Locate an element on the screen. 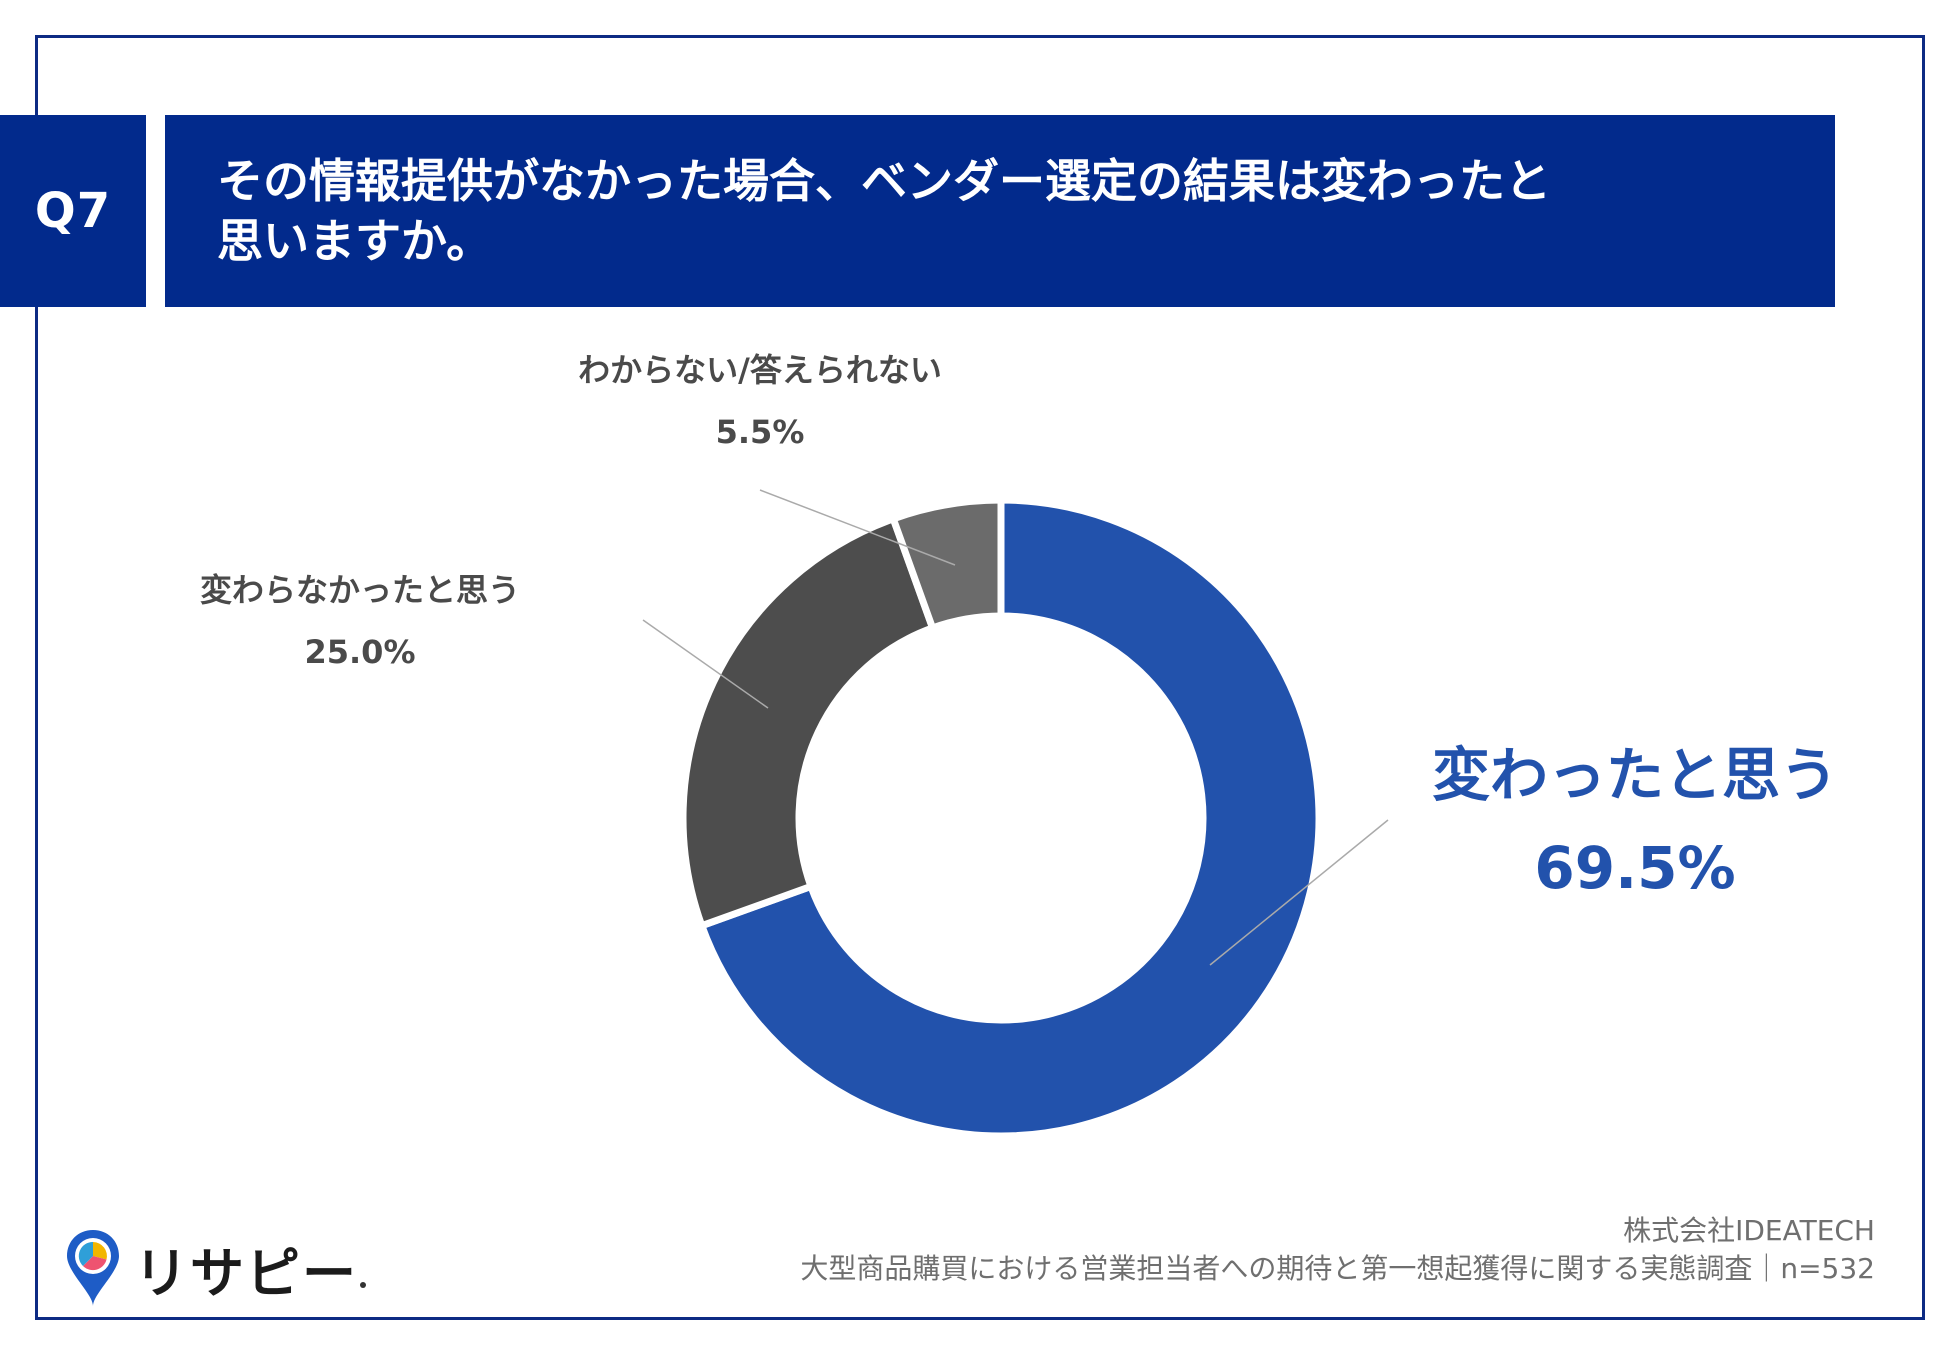 This screenshot has height=1350, width=1950. question-title-line-1: その情報提供がなかった場合、ベンダー選定の結果は変わったと is located at coordinates (884, 181).